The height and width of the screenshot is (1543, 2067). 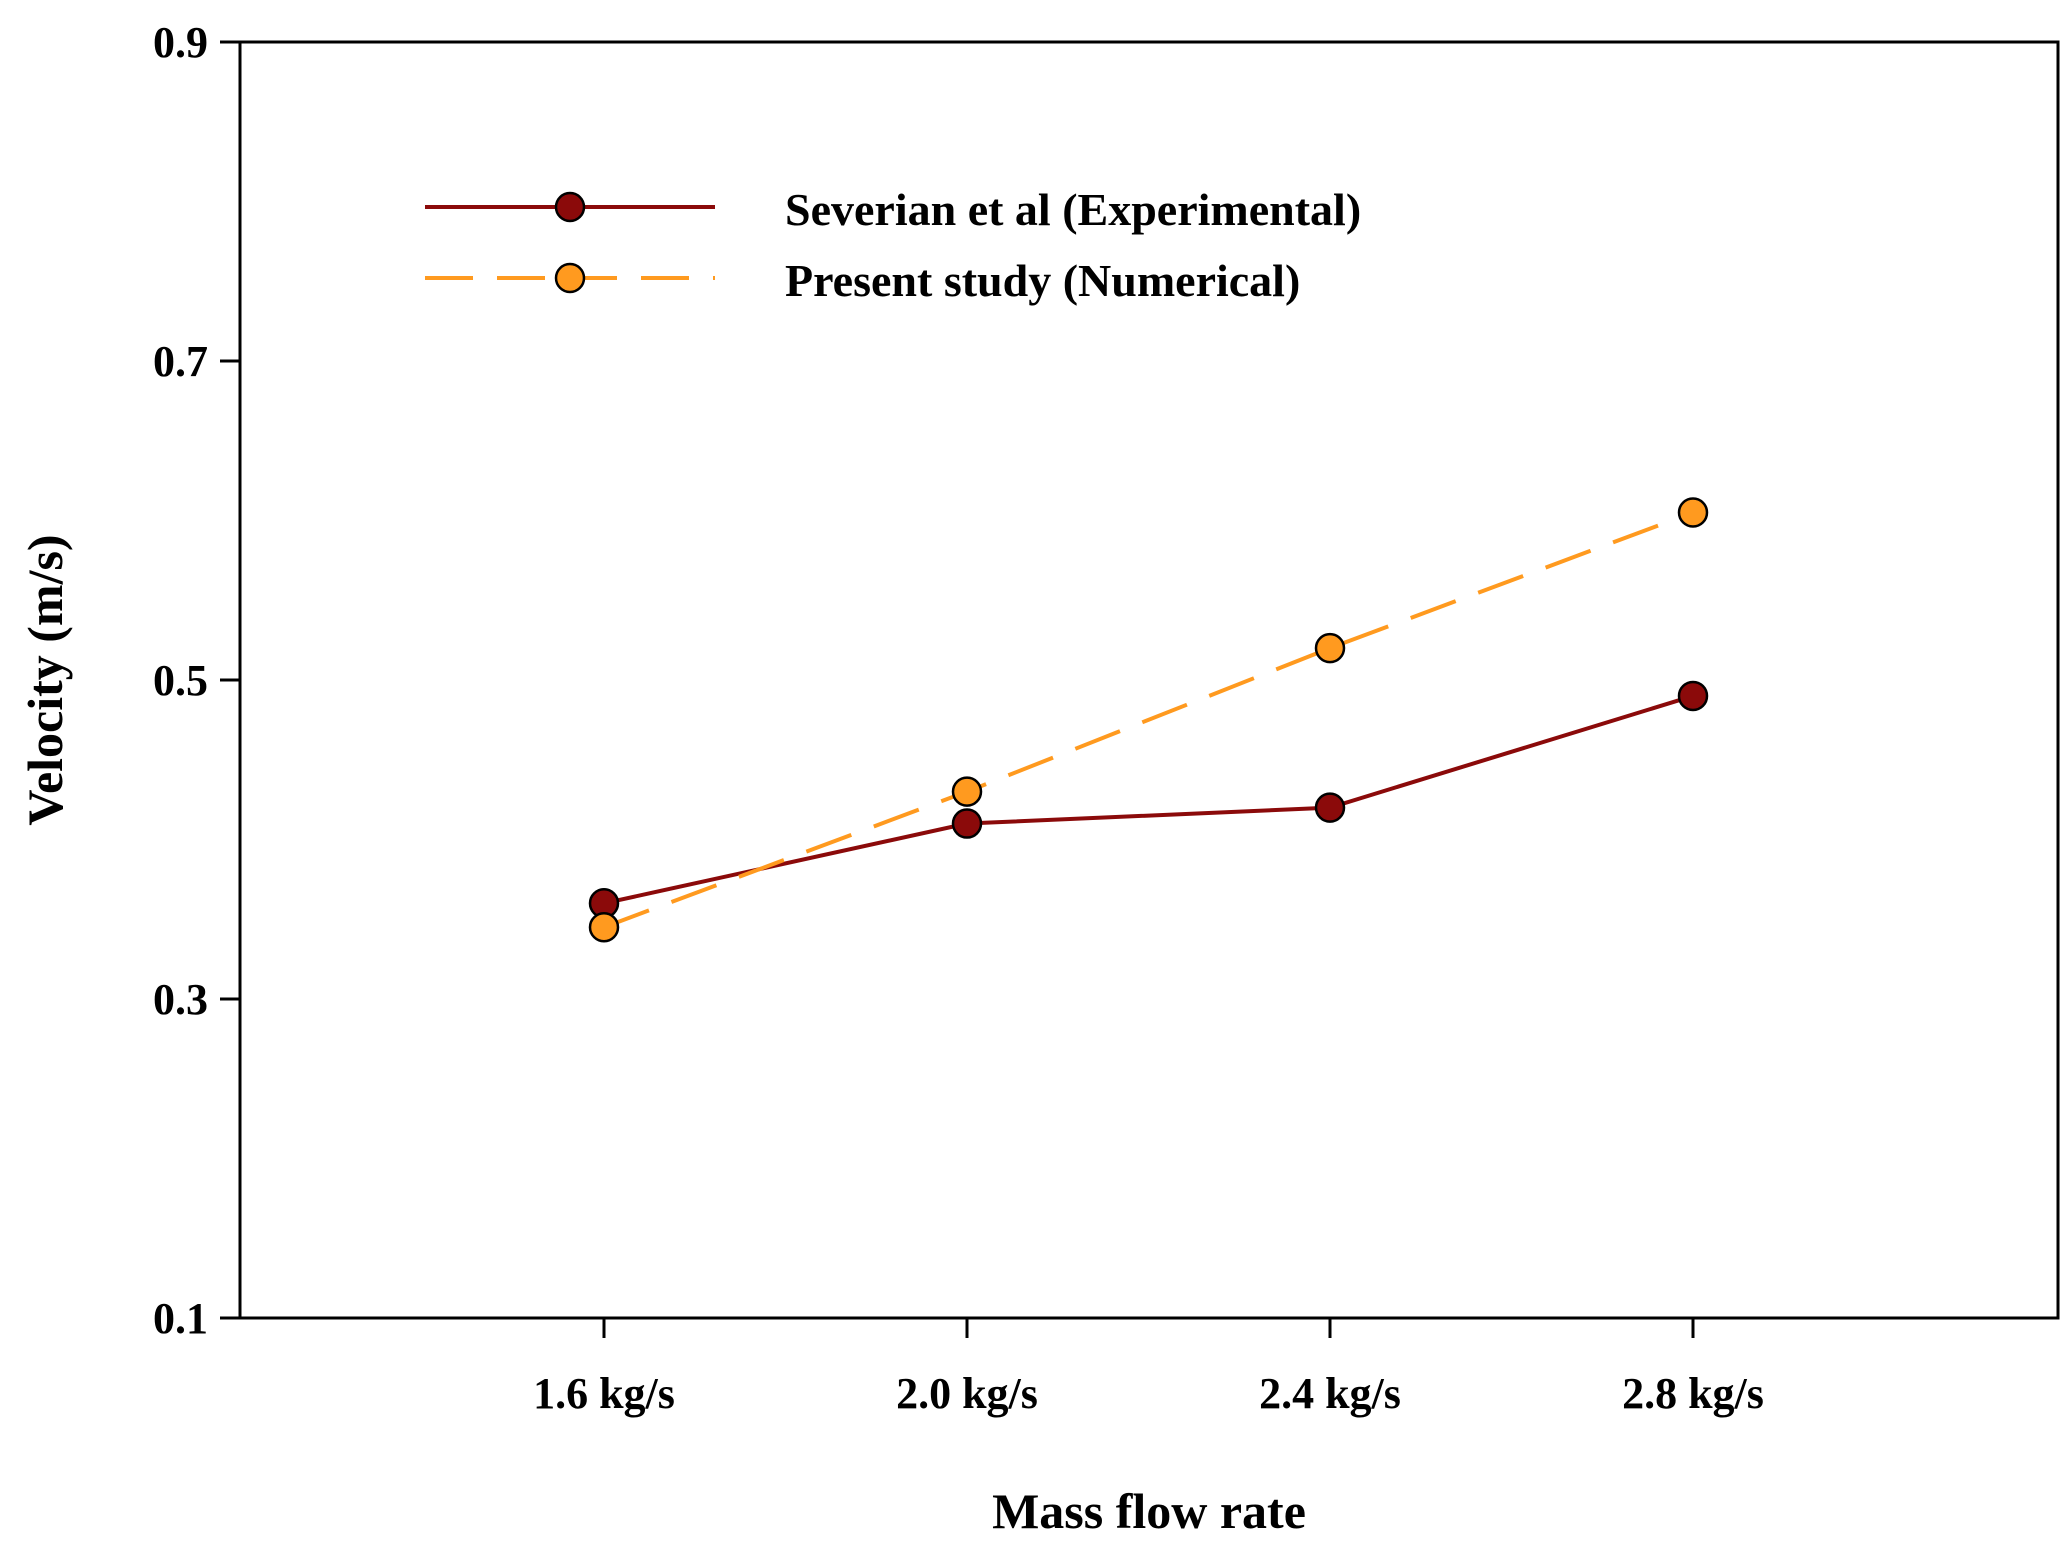 I want to click on x-axis-title: Mass flow rate, so click(x=1149, y=1511).